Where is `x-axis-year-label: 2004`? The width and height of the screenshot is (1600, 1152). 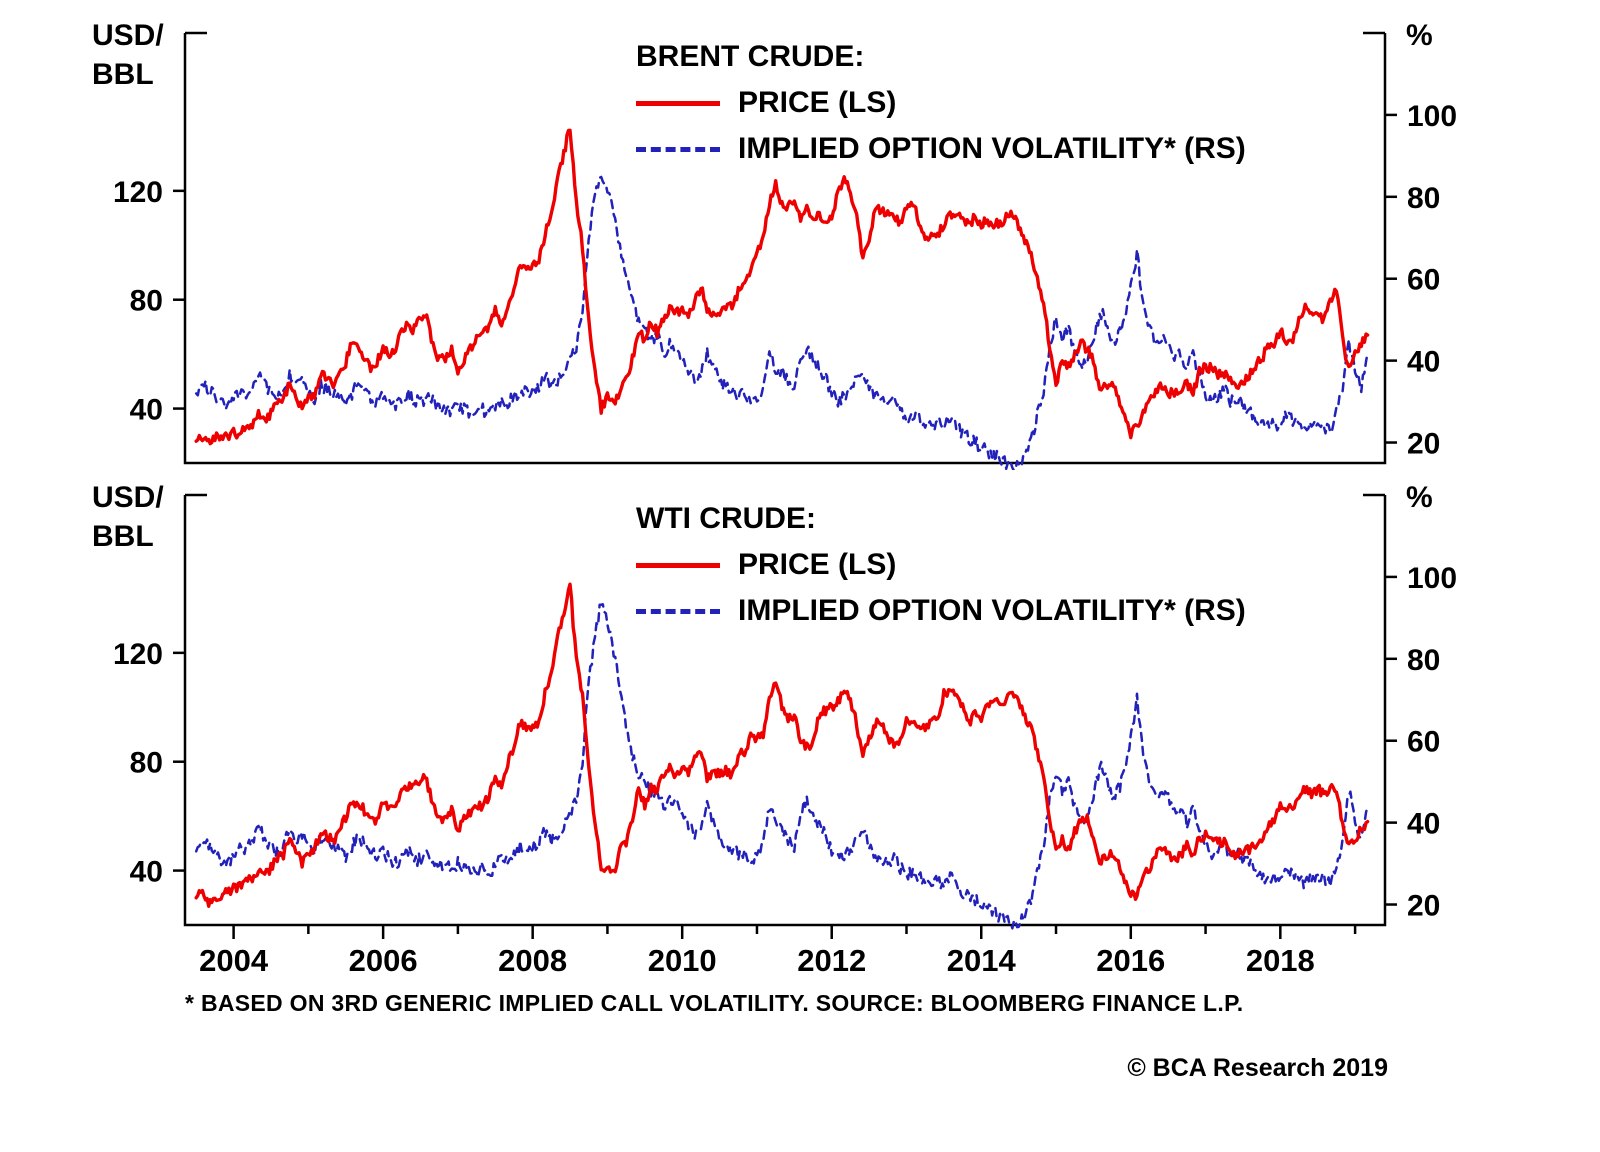
x-axis-year-label: 2004 is located at coordinates (234, 960).